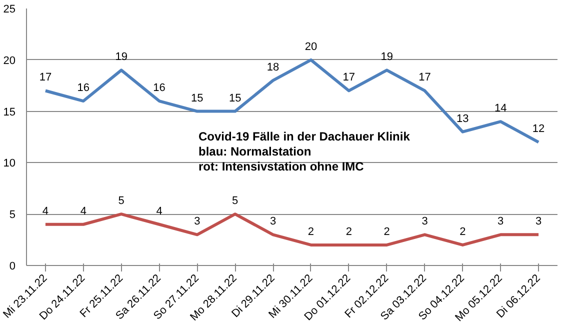 This screenshot has width=565, height=331. I want to click on data-label: 18, so click(273, 67).